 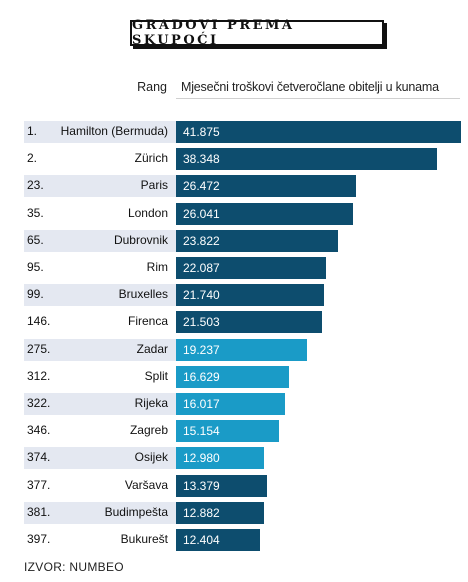 I want to click on bar-row: 312. Split 16.629, so click(x=242, y=376).